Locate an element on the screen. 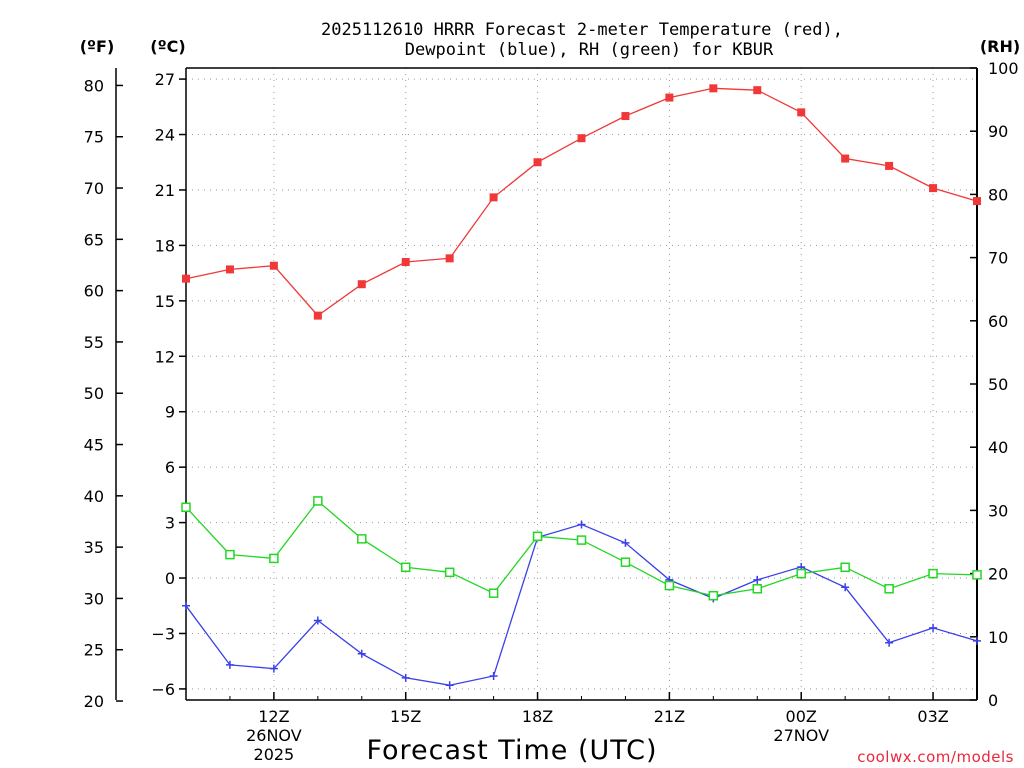 Image resolution: width=1024 pixels, height=768 pixels. rh-tick-label: 10 is located at coordinates (998, 637).